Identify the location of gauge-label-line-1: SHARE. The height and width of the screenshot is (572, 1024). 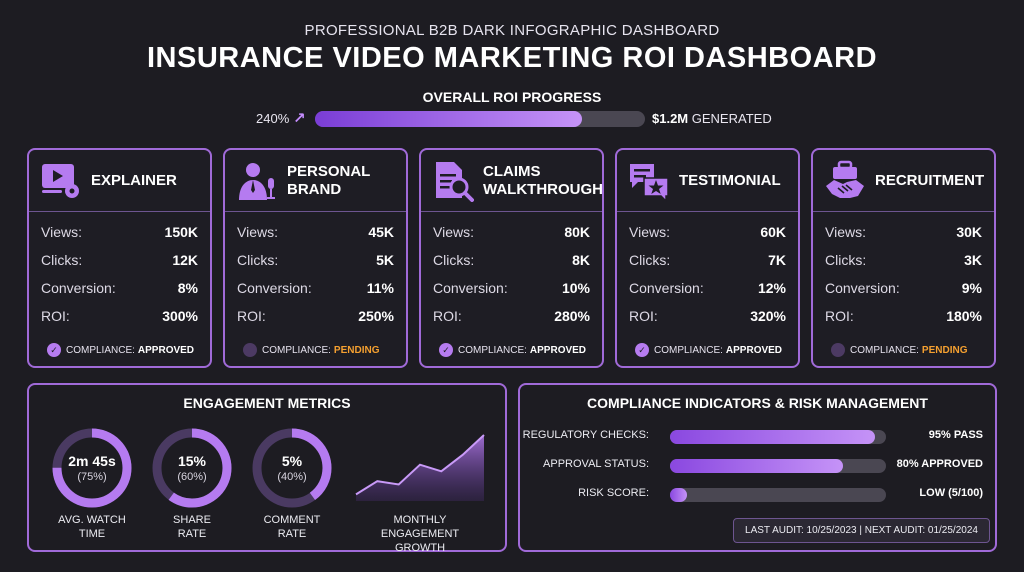
(192, 520).